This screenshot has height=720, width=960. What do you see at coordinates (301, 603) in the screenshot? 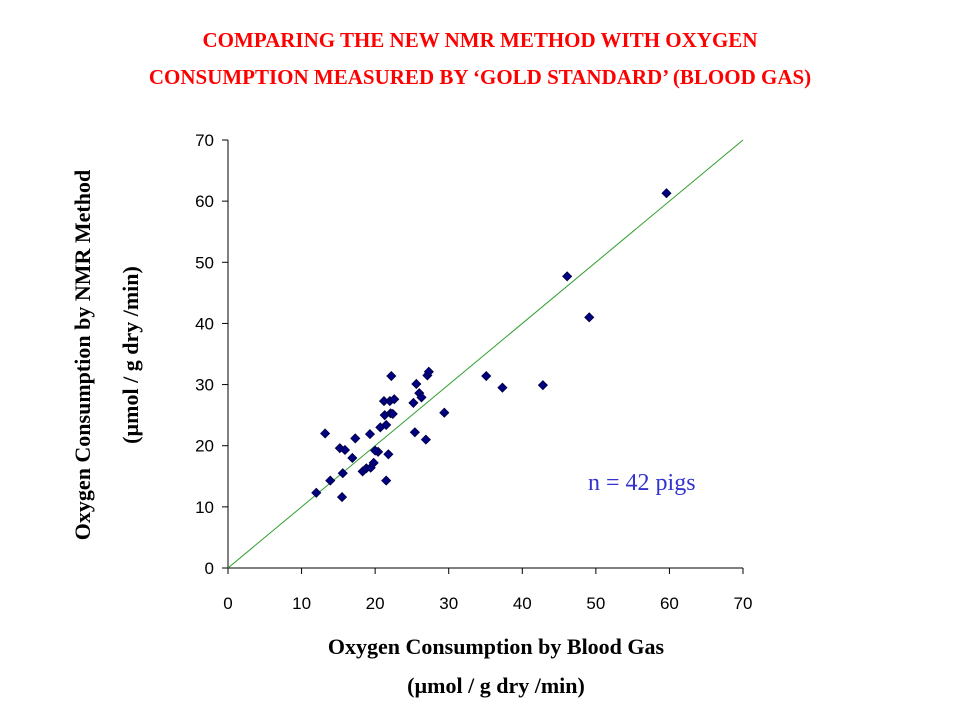
I see `x-tick-label: 10` at bounding box center [301, 603].